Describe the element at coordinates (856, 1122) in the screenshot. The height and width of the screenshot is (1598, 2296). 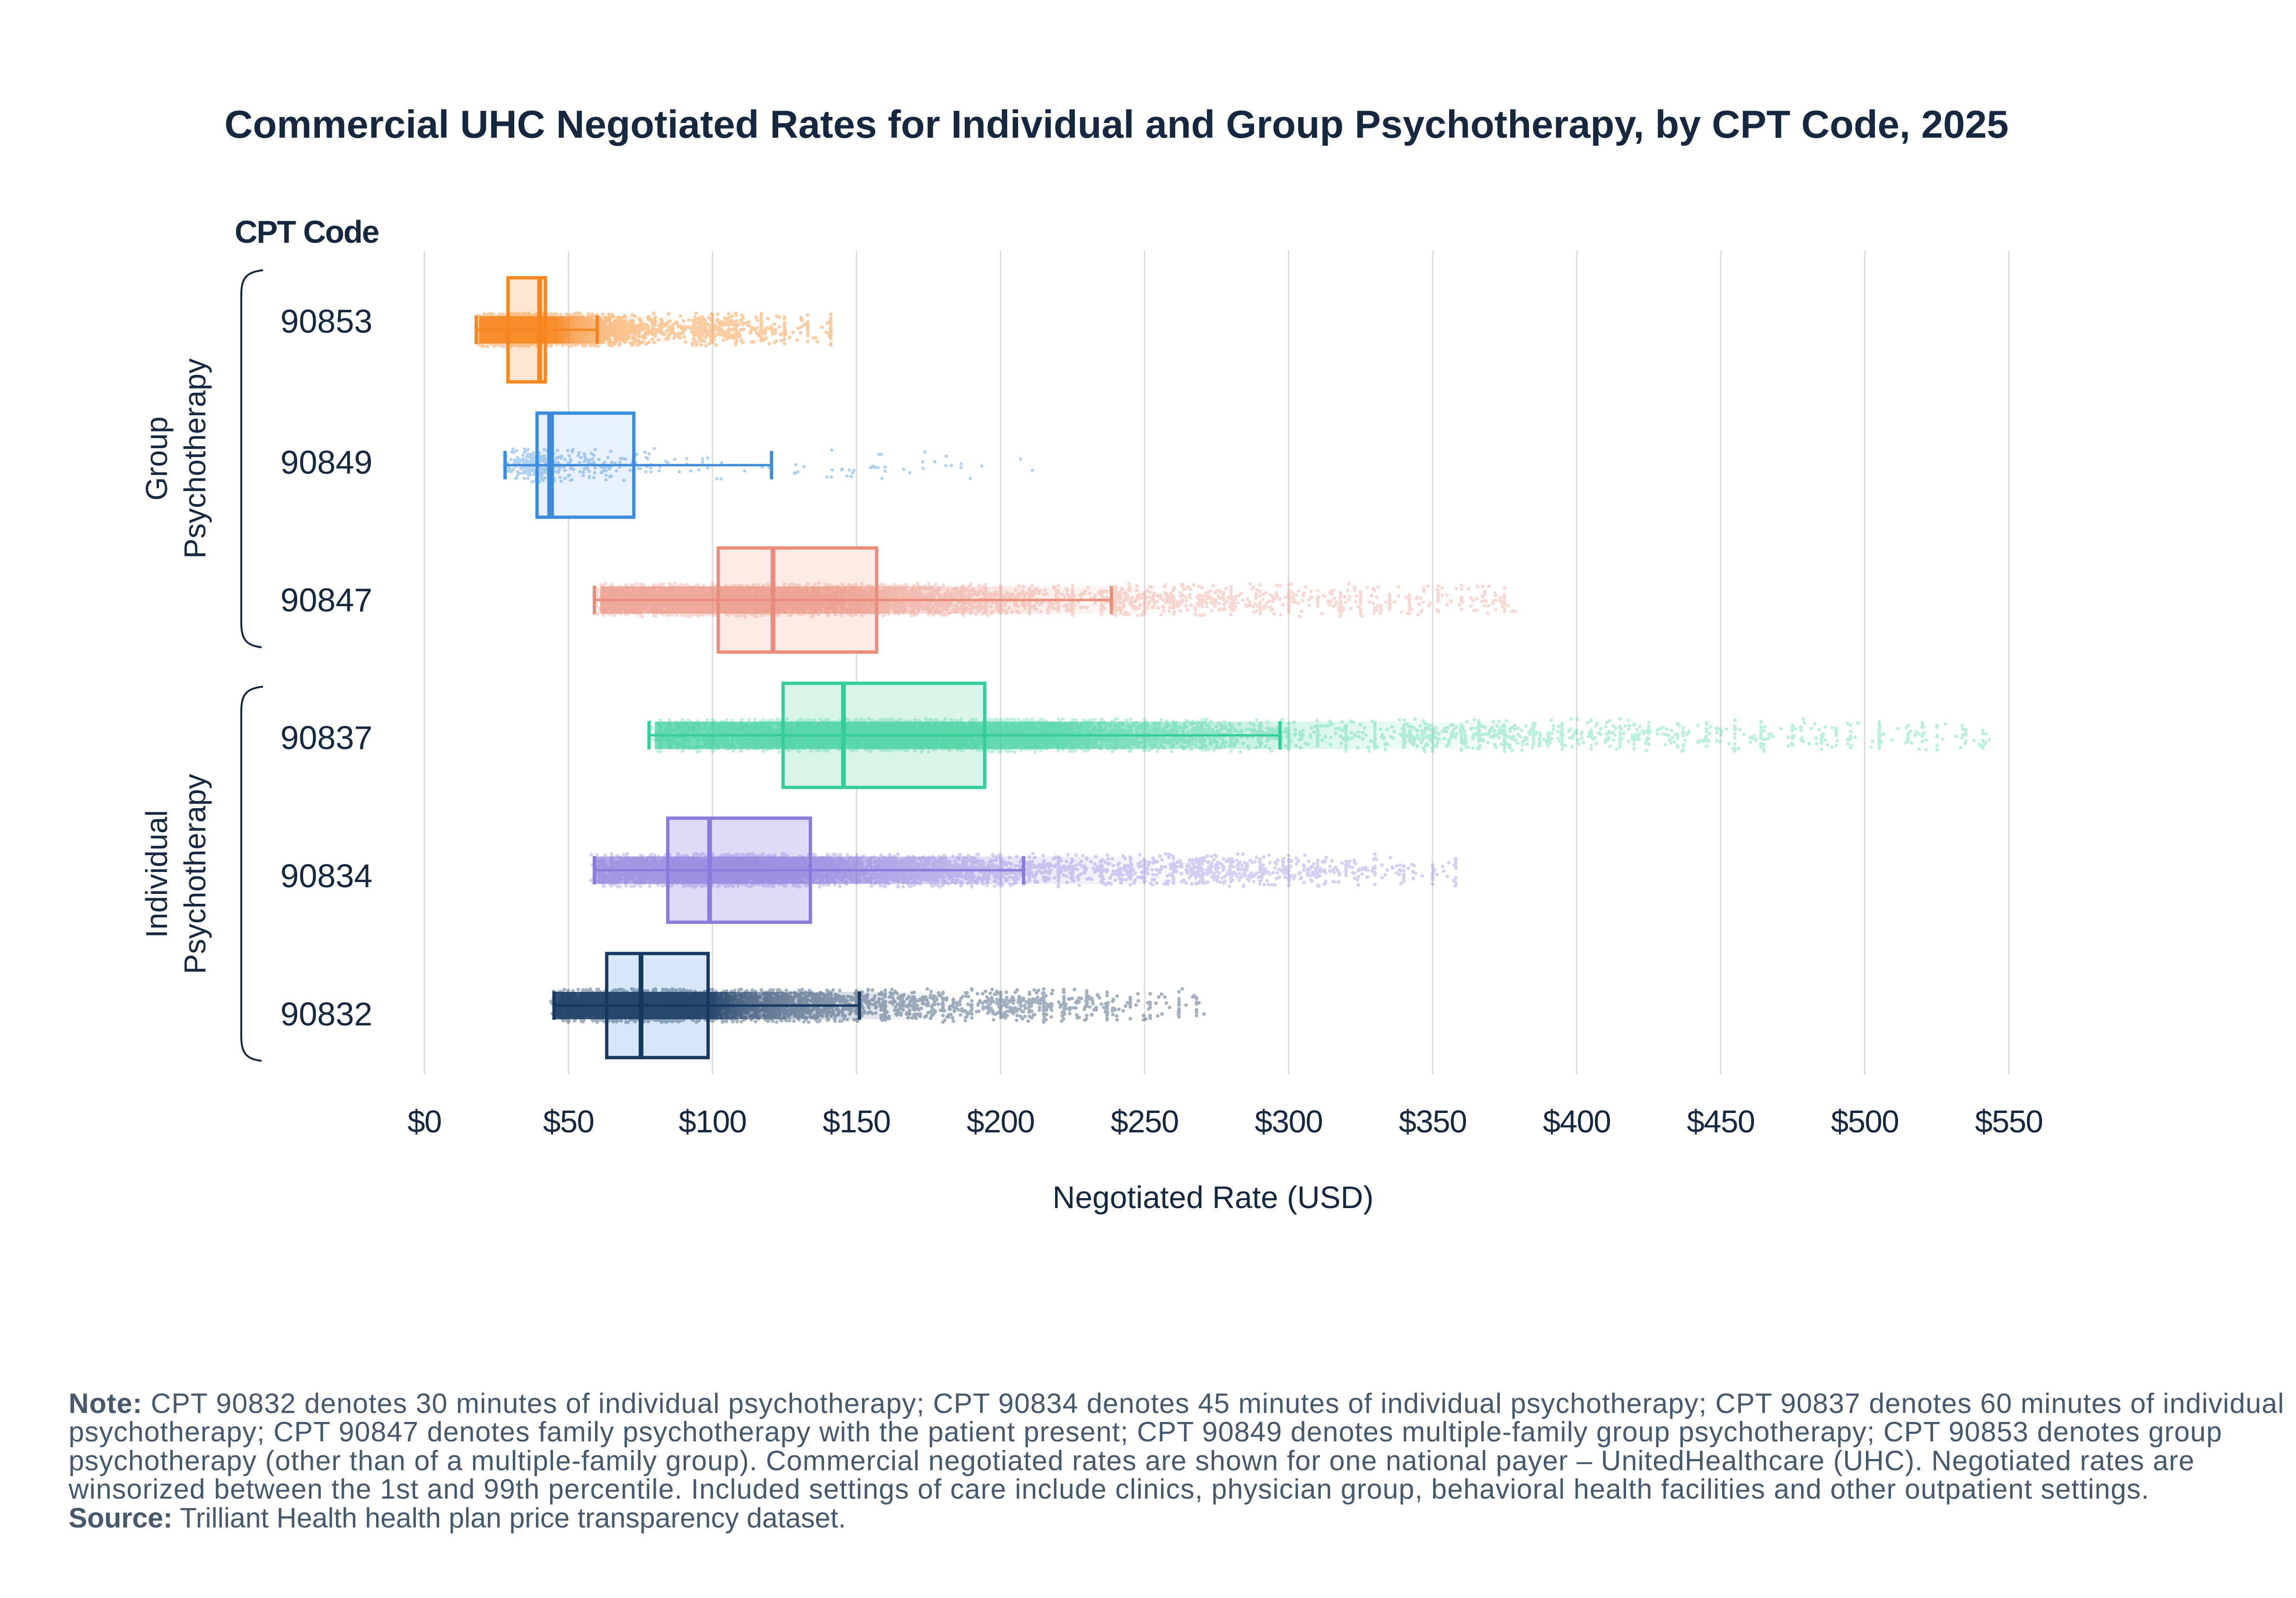
I see `svg-text: $150` at that location.